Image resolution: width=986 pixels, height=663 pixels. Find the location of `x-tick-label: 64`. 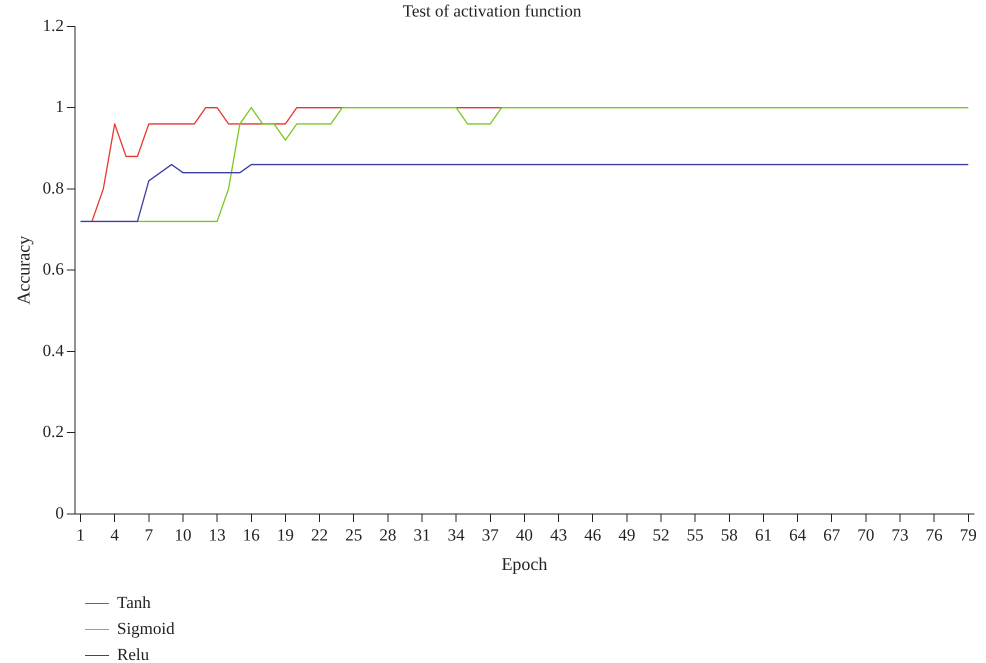

x-tick-label: 64 is located at coordinates (798, 535).